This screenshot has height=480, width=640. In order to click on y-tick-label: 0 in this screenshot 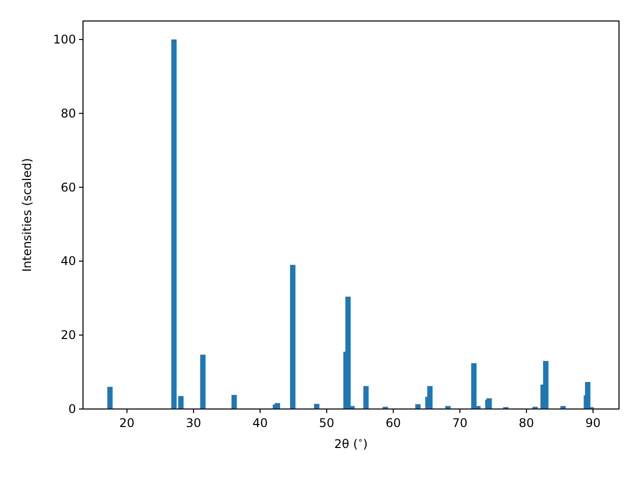, I will do `click(72, 409)`.